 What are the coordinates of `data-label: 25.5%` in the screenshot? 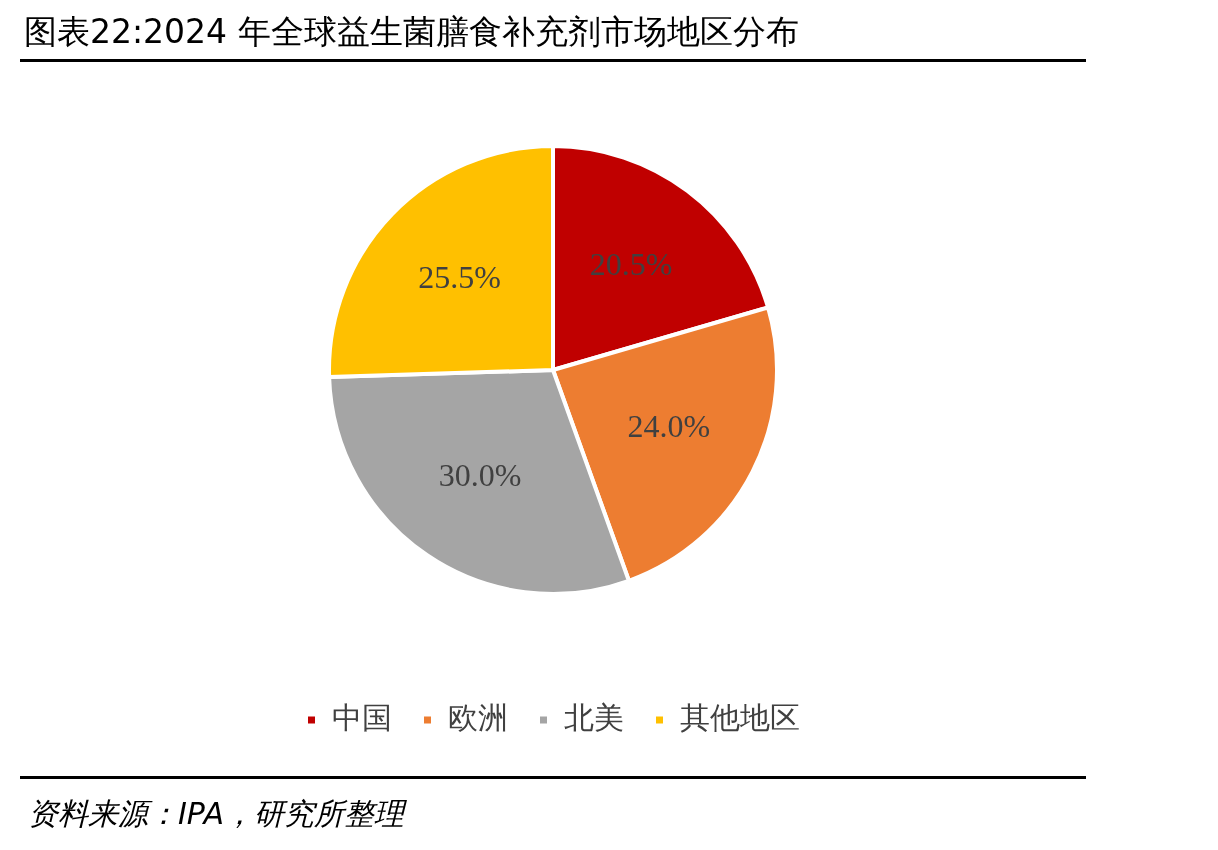 It's located at (460, 276).